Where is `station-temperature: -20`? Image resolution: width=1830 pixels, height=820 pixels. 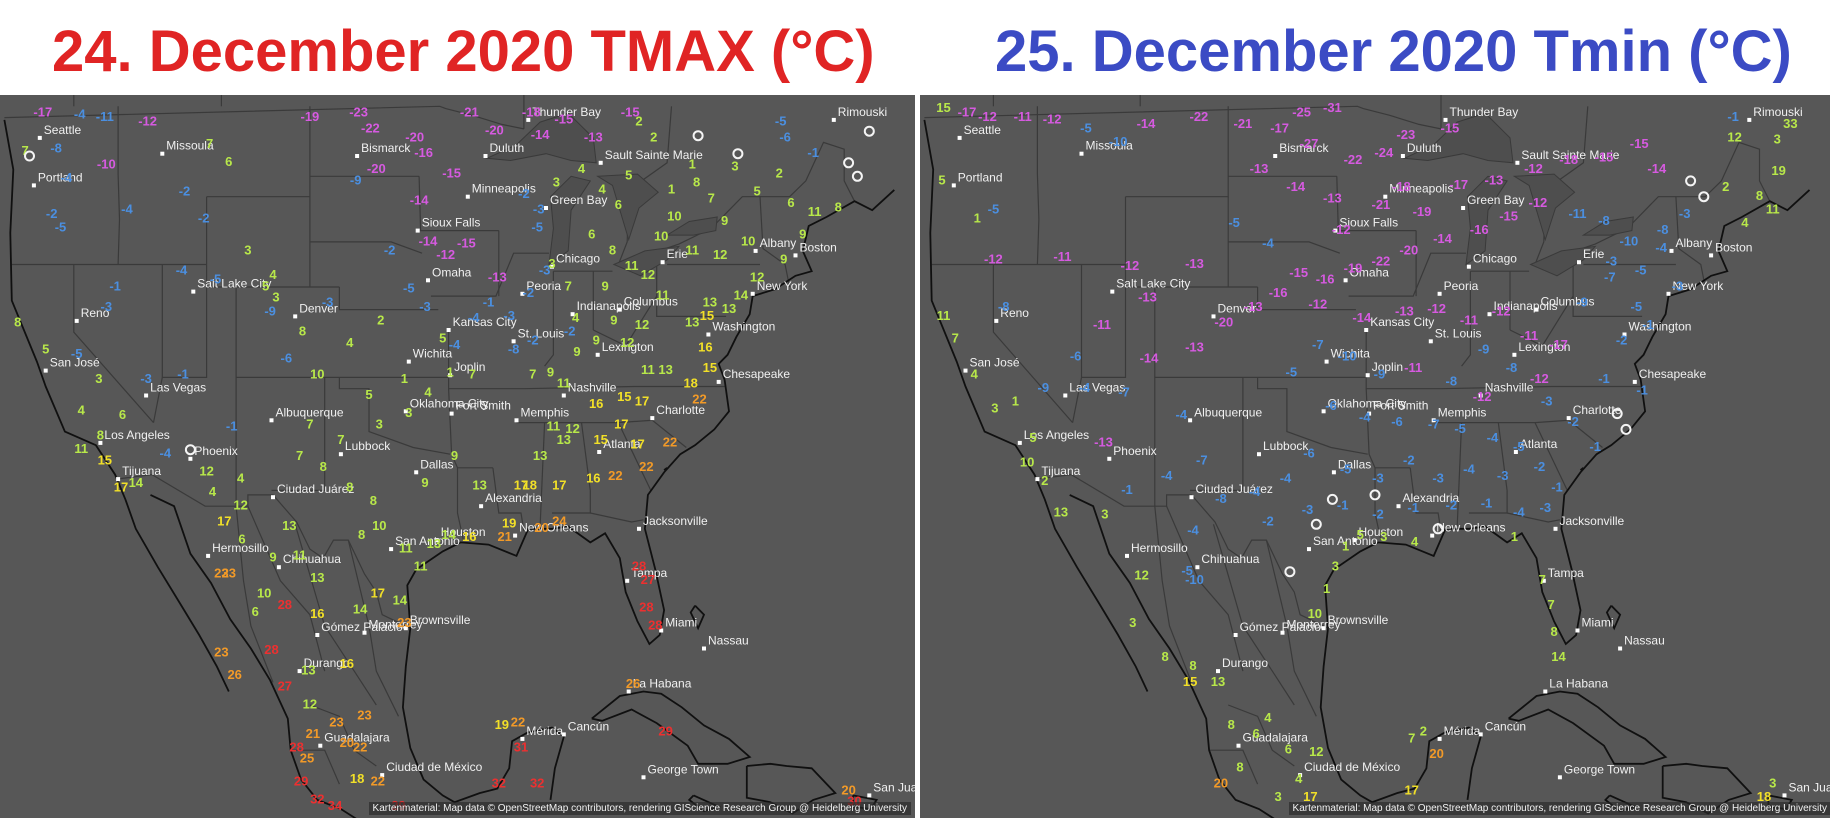 station-temperature: -20 is located at coordinates (494, 130).